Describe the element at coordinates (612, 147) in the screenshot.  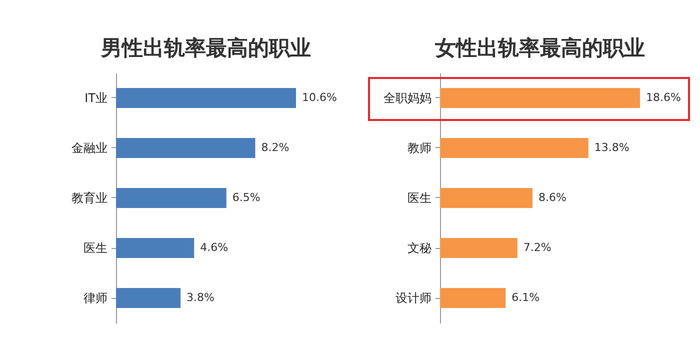
I see `data-label: 13.8%` at that location.